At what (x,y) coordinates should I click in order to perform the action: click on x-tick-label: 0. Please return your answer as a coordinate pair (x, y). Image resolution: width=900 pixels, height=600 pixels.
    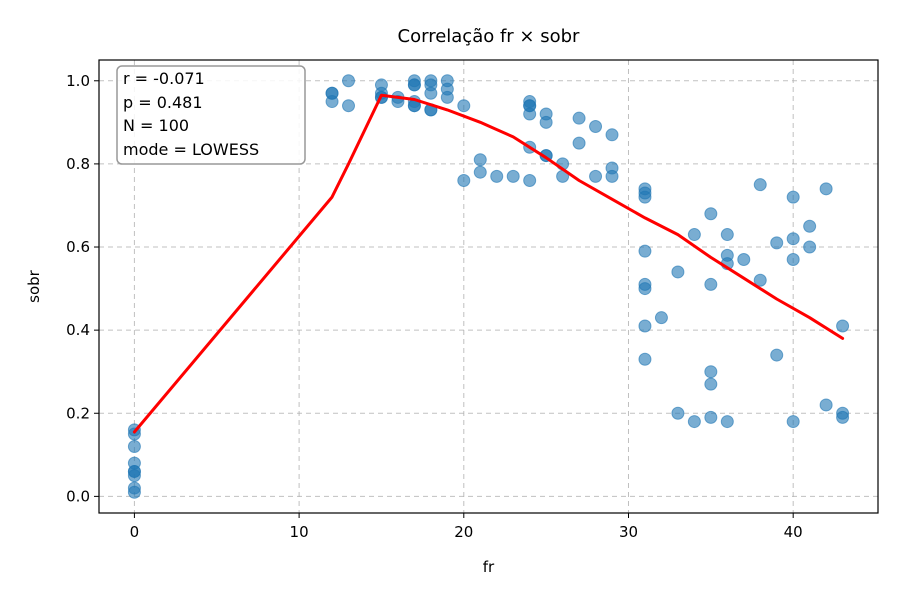
    Looking at the image, I should click on (135, 532).